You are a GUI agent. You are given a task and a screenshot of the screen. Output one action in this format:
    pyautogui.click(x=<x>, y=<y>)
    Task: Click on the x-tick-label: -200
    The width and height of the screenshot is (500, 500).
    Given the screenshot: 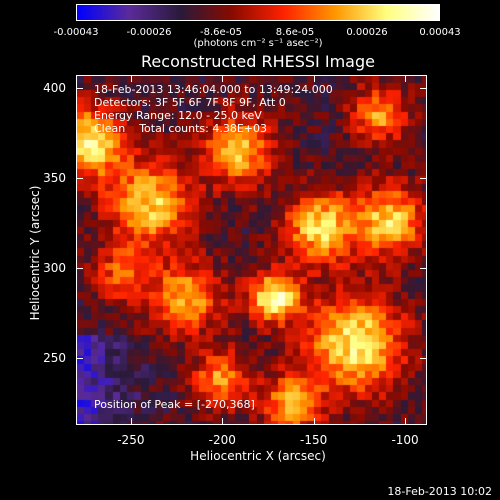 What is the action you would take?
    pyautogui.click(x=222, y=440)
    